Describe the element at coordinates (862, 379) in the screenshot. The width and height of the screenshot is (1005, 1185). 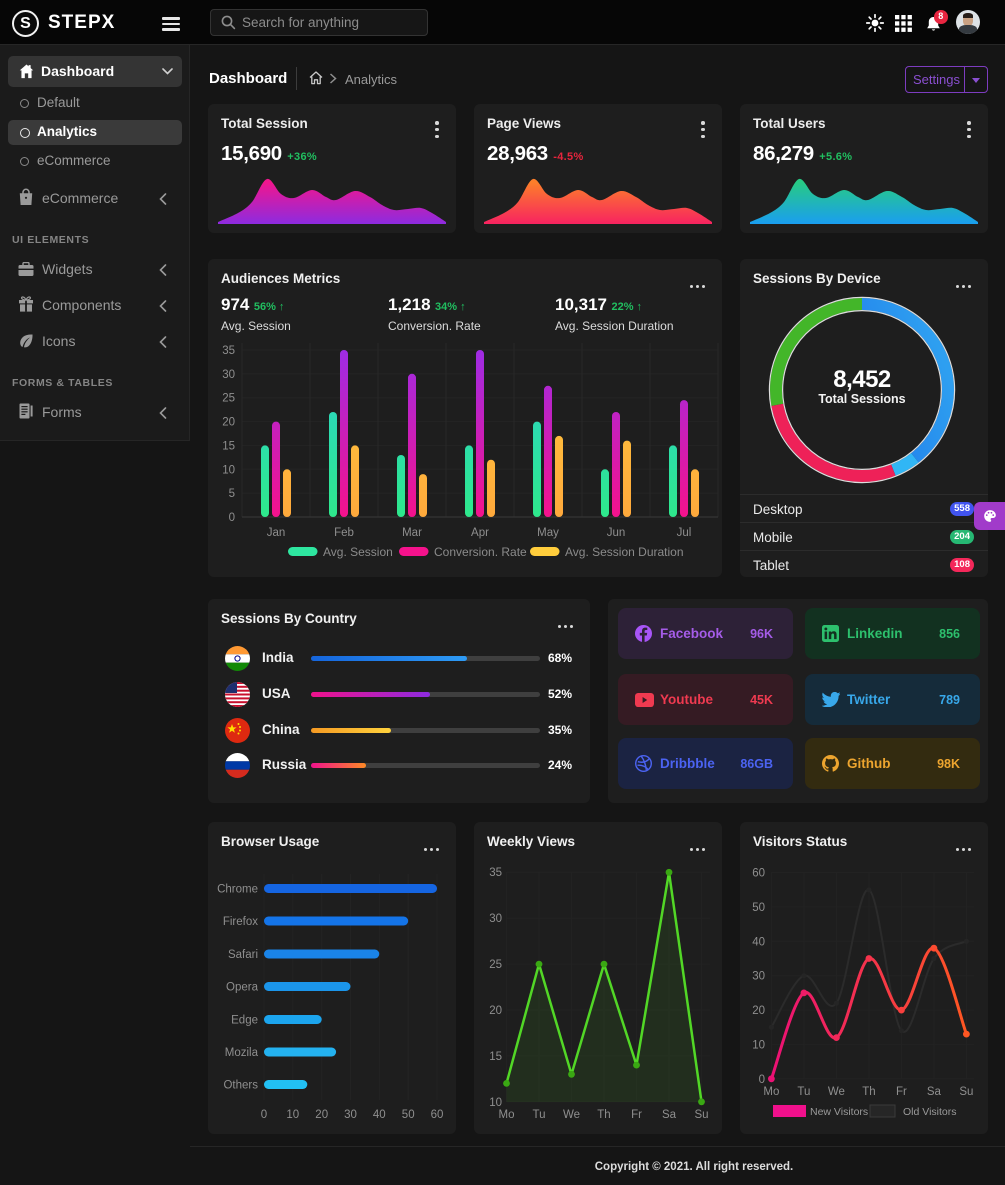
I see `svg-text: 8,452` at that location.